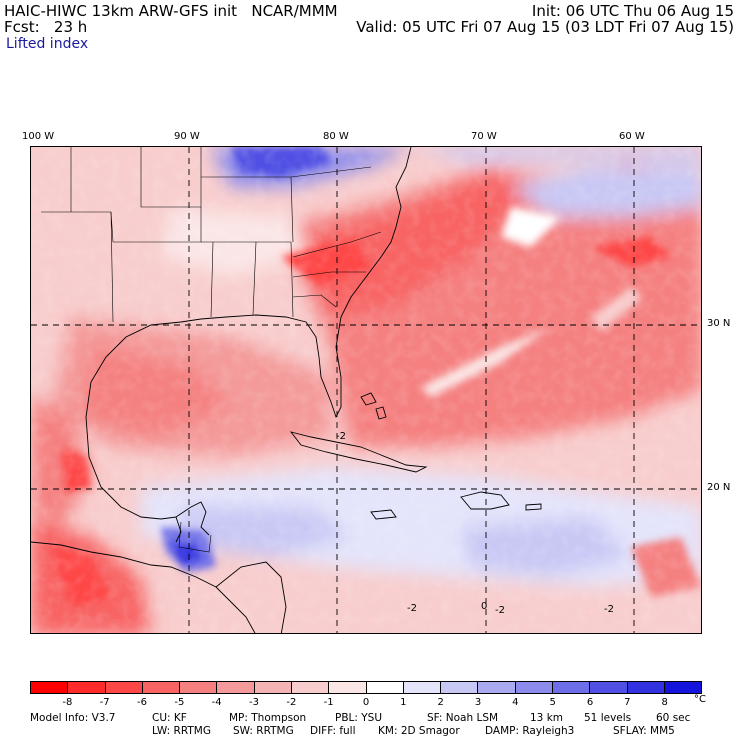 The width and height of the screenshot is (740, 740). Describe the element at coordinates (547, 718) in the screenshot. I see `model-info-resolution: 13 km` at that location.